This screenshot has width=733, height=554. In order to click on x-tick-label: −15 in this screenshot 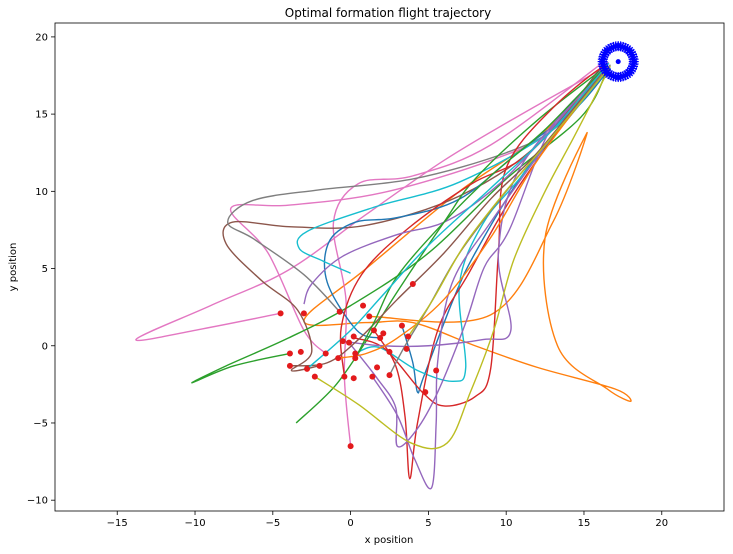, I will do `click(117, 523)`.